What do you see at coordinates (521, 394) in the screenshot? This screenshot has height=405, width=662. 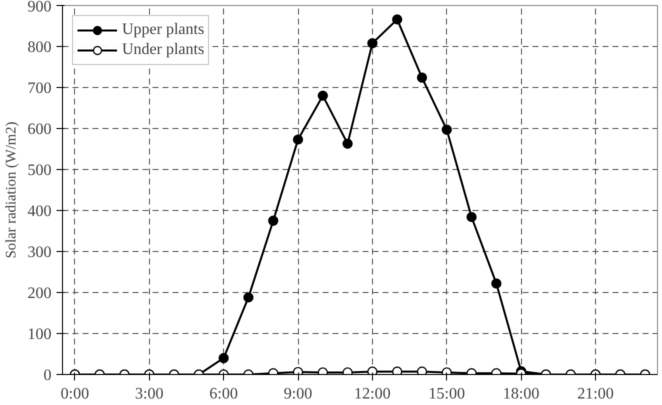 I see `x-tick-label: 18:00` at bounding box center [521, 394].